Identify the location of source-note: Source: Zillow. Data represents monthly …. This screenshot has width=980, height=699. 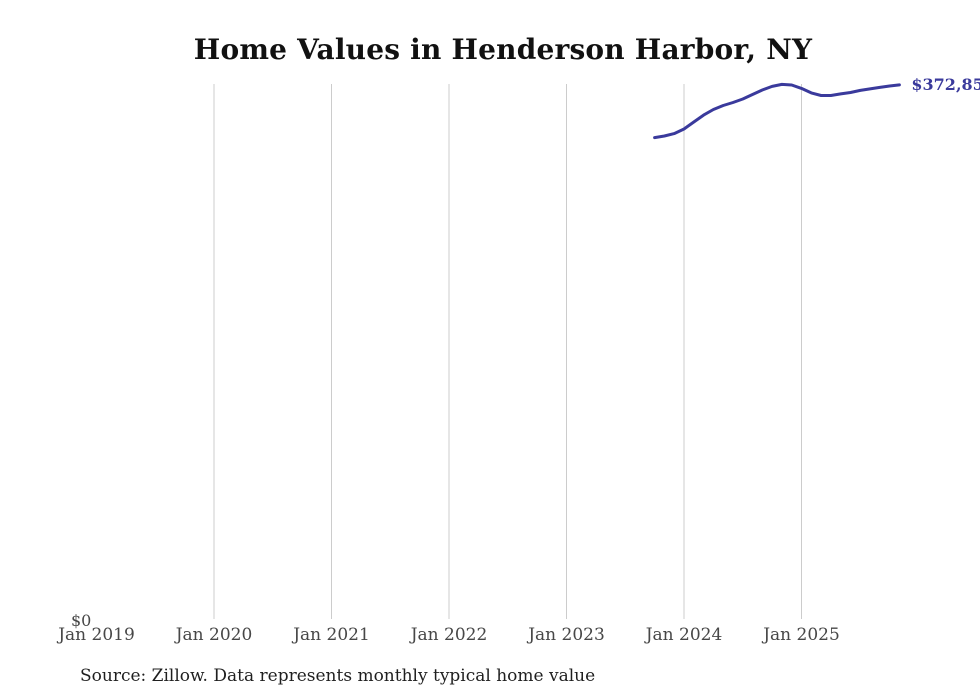
(338, 676).